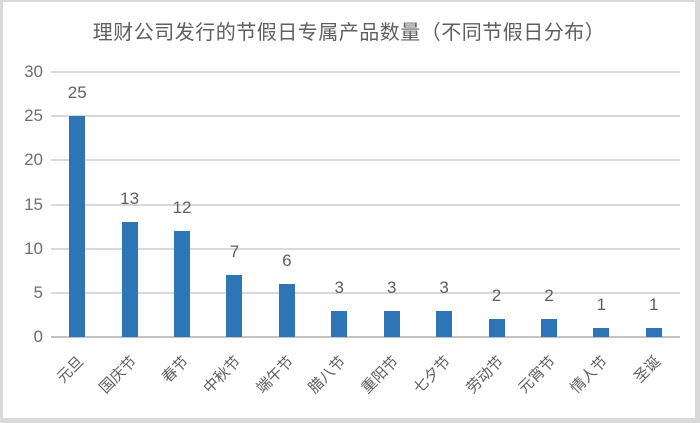  I want to click on data-label: 25, so click(77, 93).